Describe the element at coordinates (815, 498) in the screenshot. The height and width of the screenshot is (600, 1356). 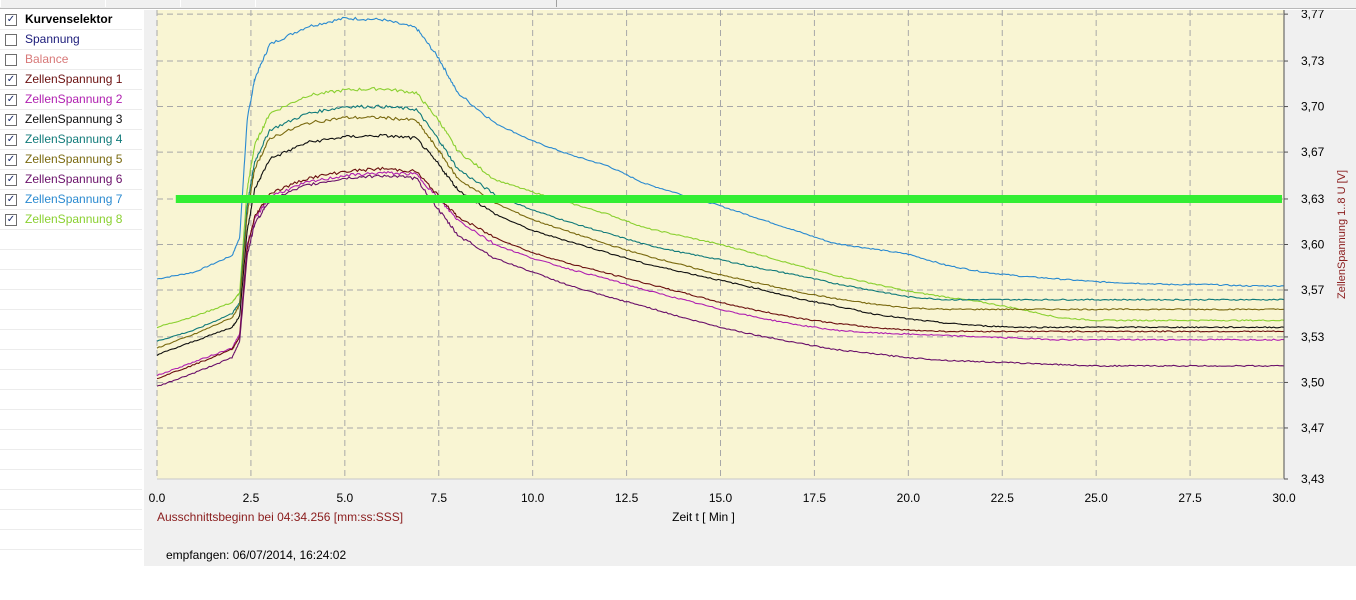
I see `x-tick-label: 17.5` at that location.